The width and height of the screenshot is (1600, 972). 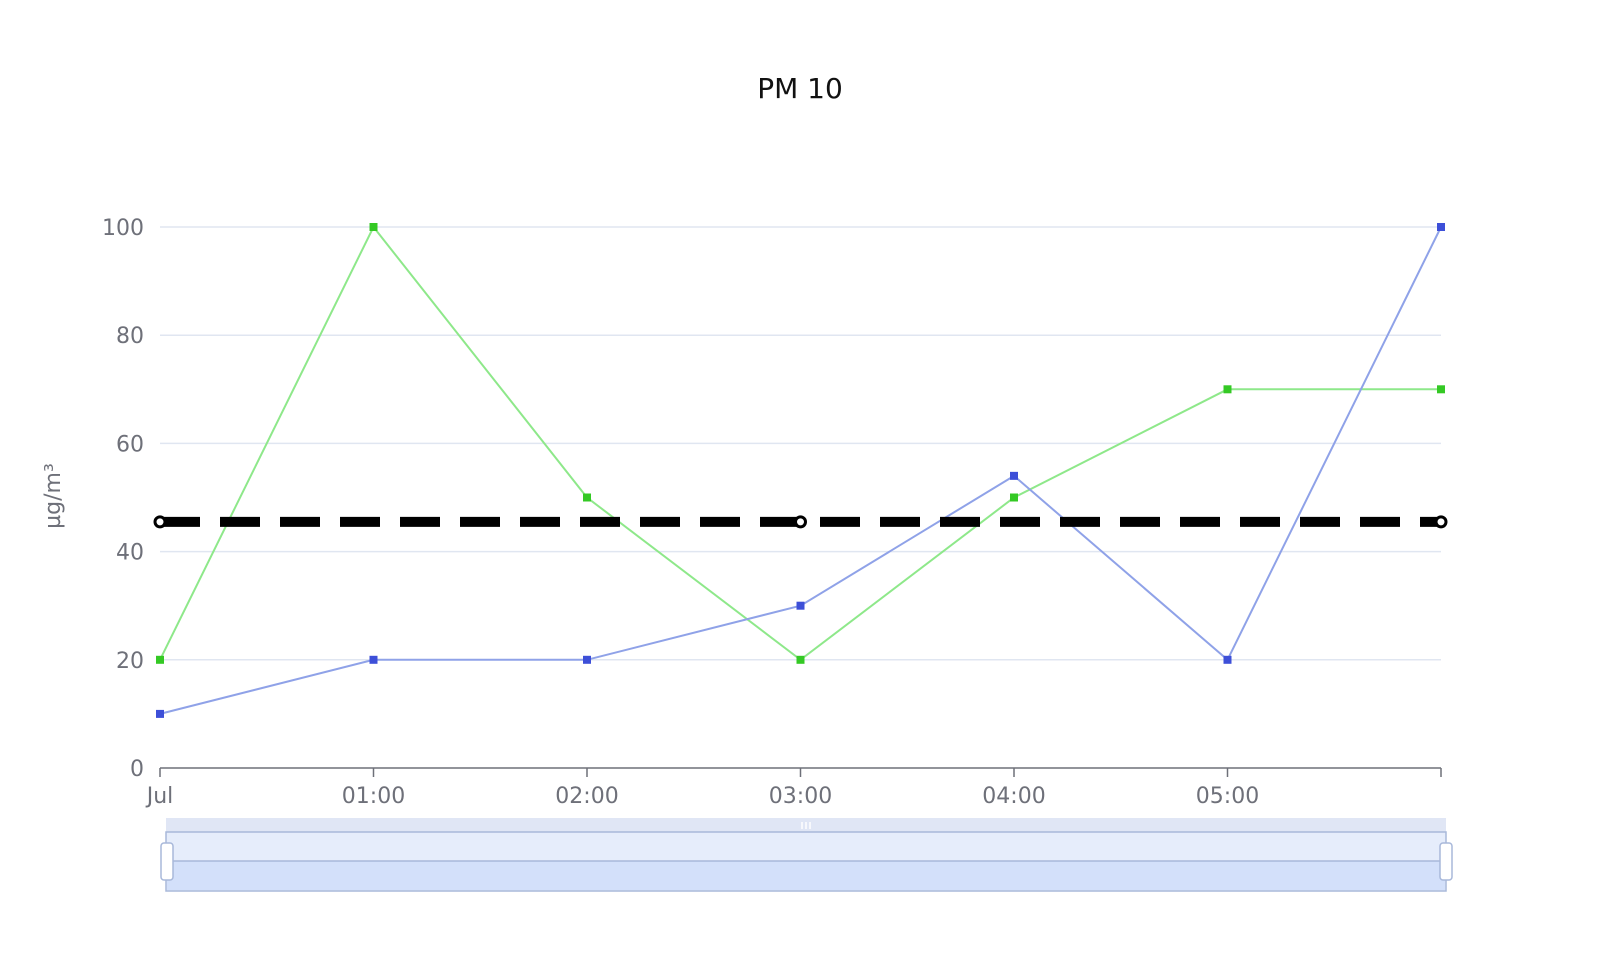 What do you see at coordinates (167, 861) in the screenshot?
I see `data-zoom-left-handle` at bounding box center [167, 861].